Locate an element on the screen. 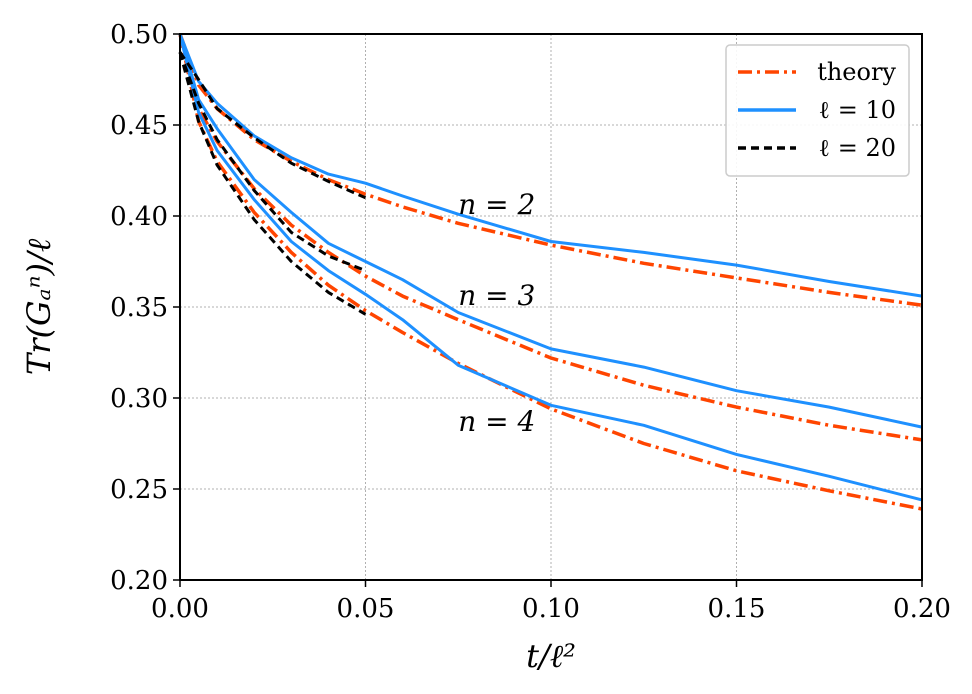  y-tick-label: 0.25 is located at coordinates (139, 490).